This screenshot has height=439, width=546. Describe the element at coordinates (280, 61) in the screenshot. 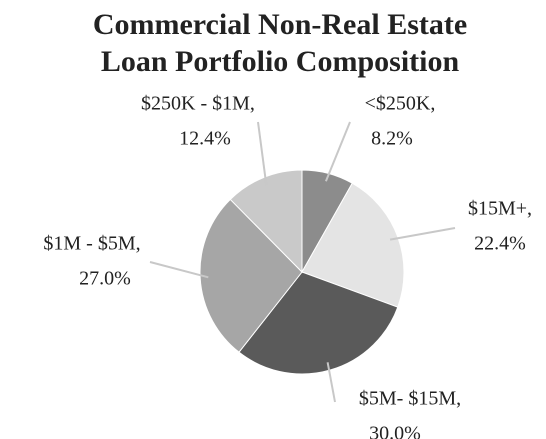

I see `chart-title: Loan Portfolio Composition` at that location.